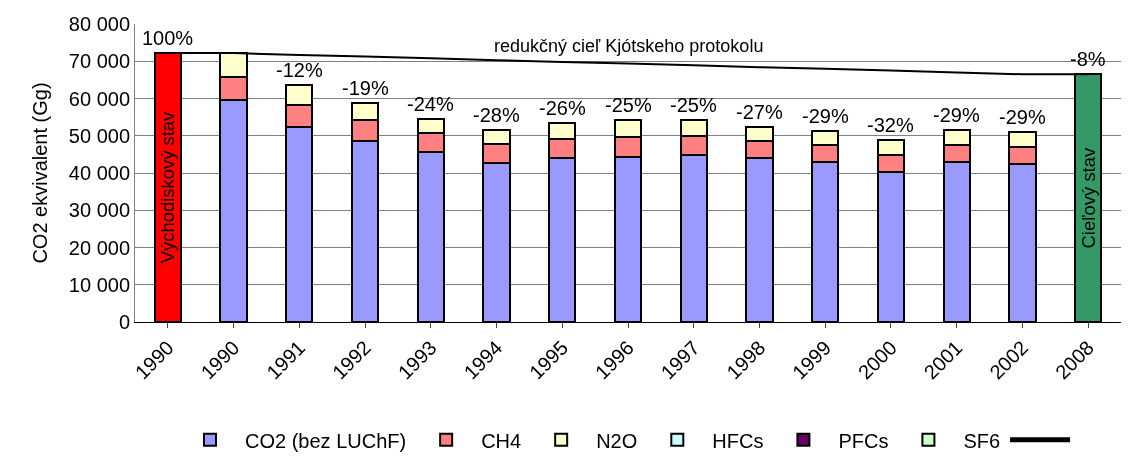 The height and width of the screenshot is (469, 1131). I want to click on y-tick-label: 30 000, so click(99, 210).